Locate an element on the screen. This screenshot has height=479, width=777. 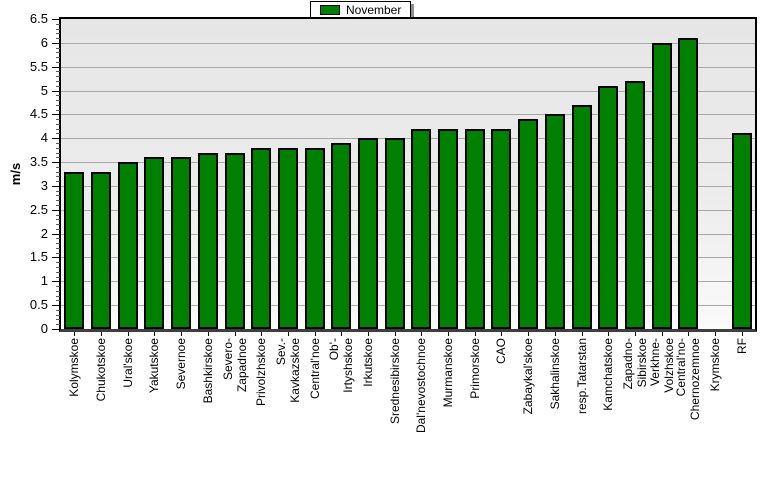
x-category-label: Irkutskoe is located at coordinates (368, 362).